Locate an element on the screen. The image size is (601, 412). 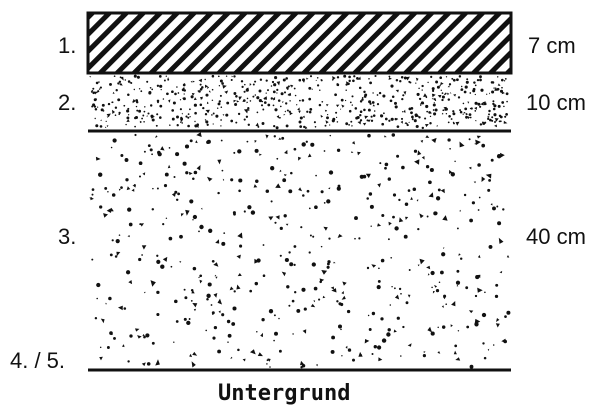
subgrade-label: Untergrund is located at coordinates (284, 393).